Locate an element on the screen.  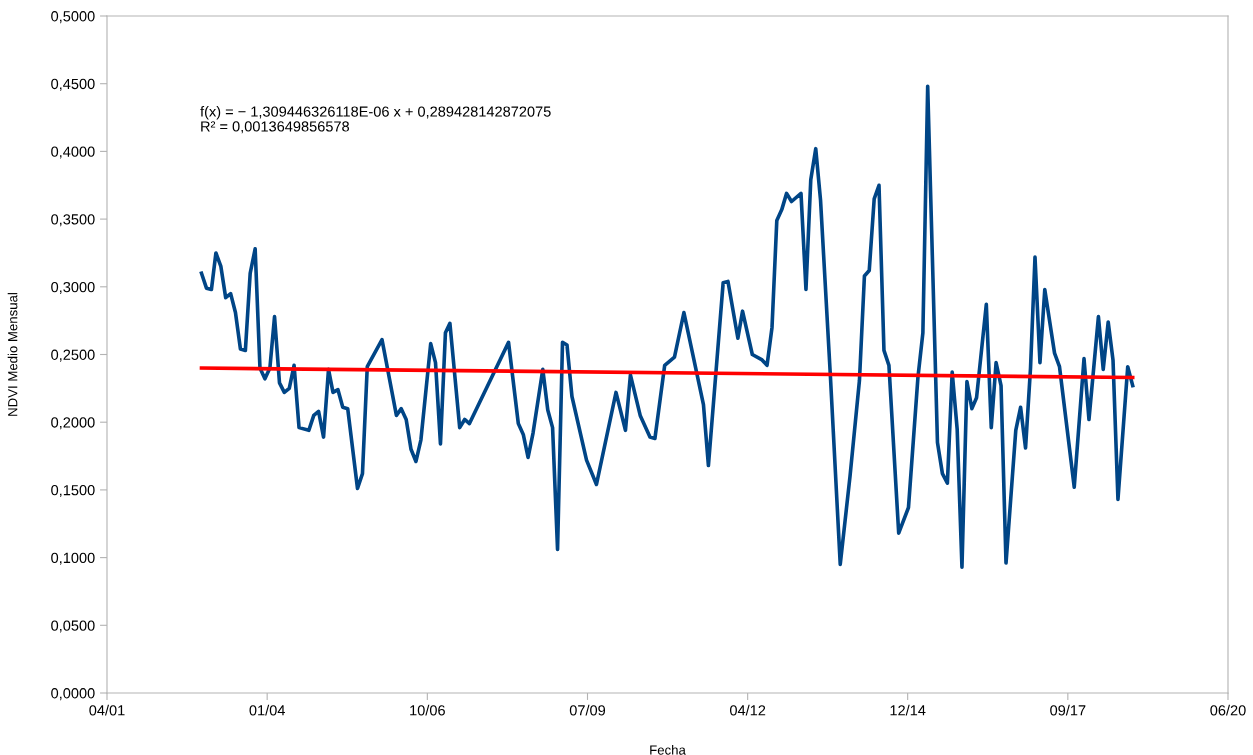
x-tick-label: 04/01 is located at coordinates (107, 710).